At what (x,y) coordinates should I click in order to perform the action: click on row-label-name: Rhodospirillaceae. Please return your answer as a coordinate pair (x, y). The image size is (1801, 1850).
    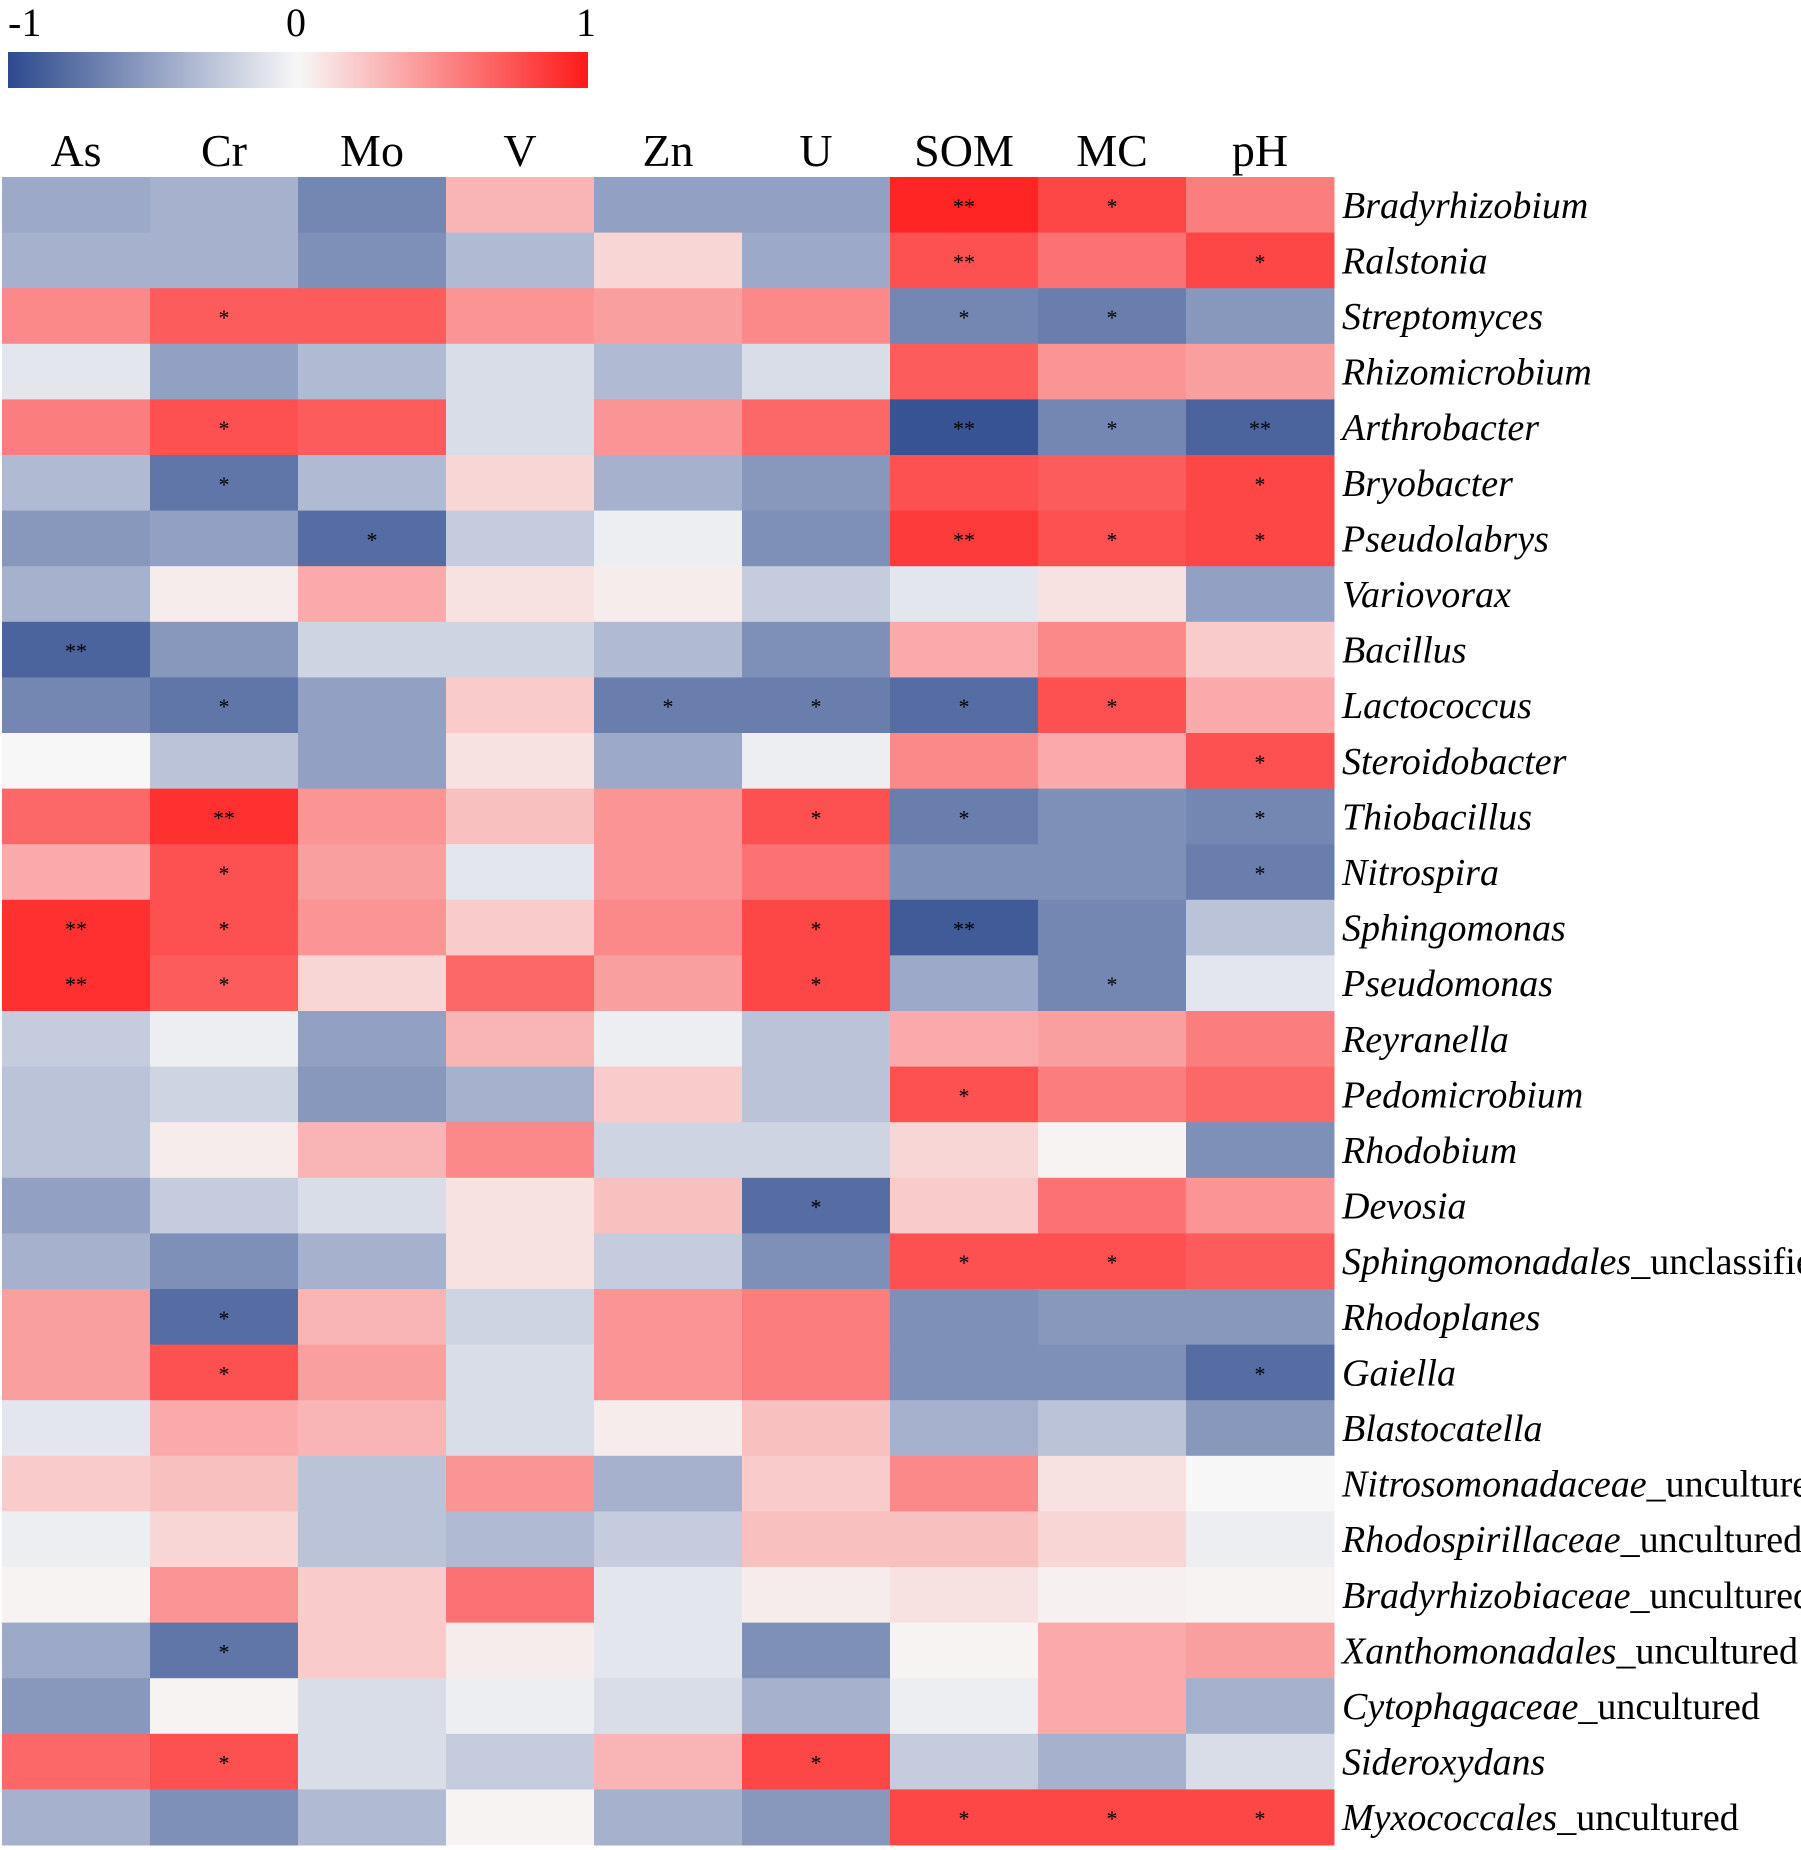
    Looking at the image, I should click on (1481, 1540).